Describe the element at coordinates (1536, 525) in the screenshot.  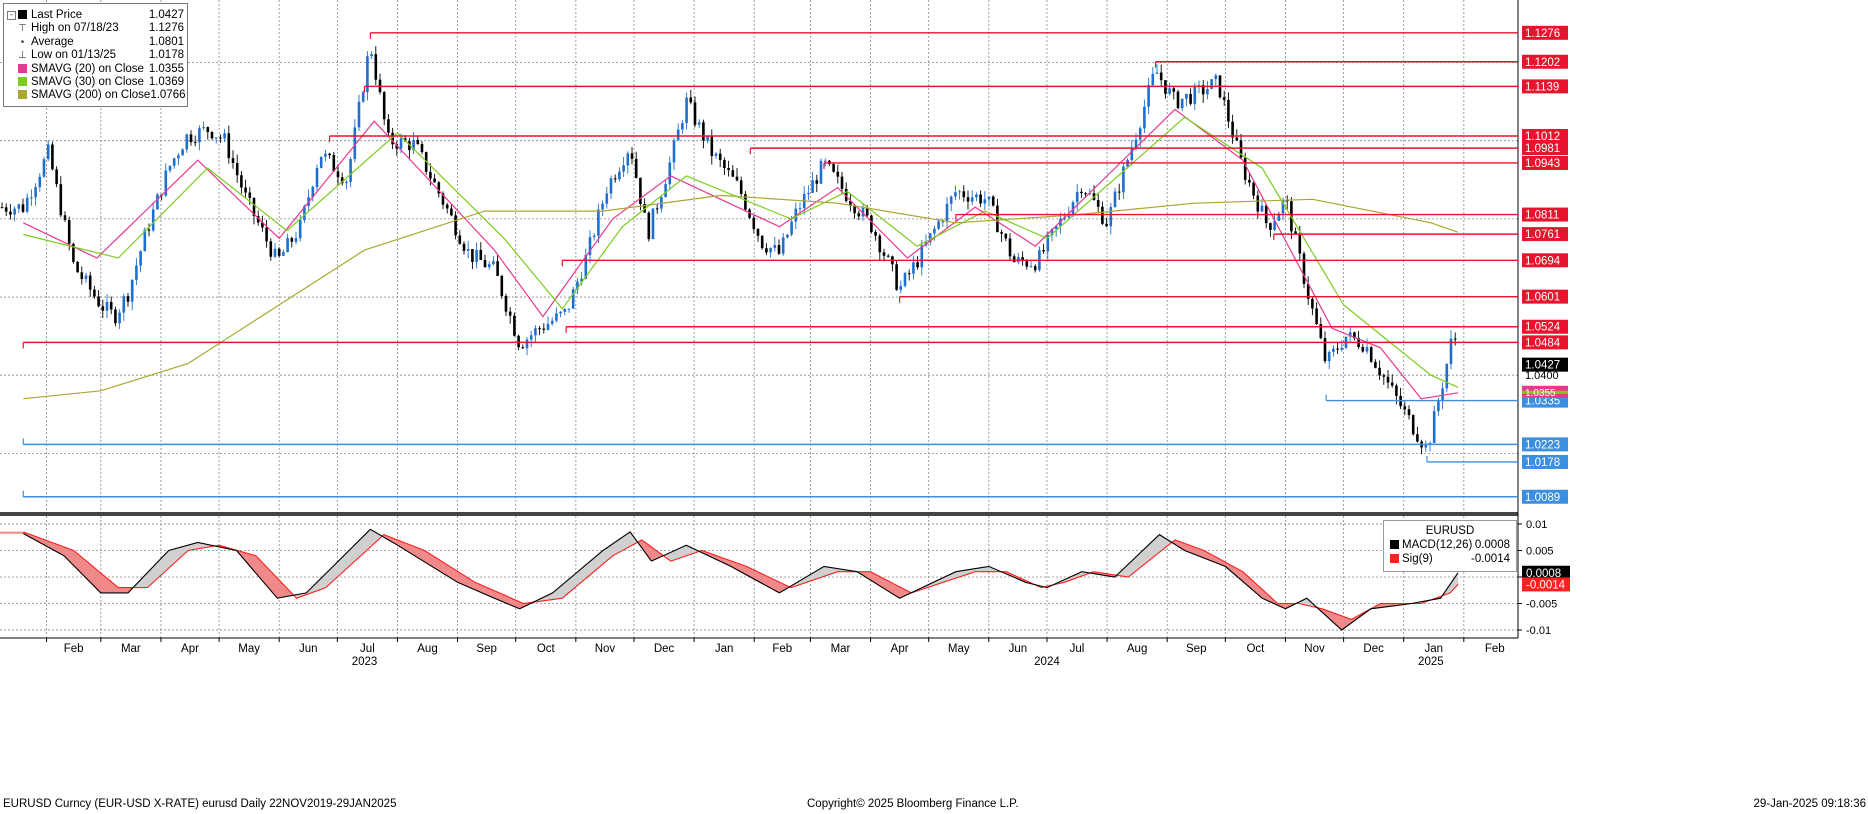
I see `macd-tick-label: 0.01` at that location.